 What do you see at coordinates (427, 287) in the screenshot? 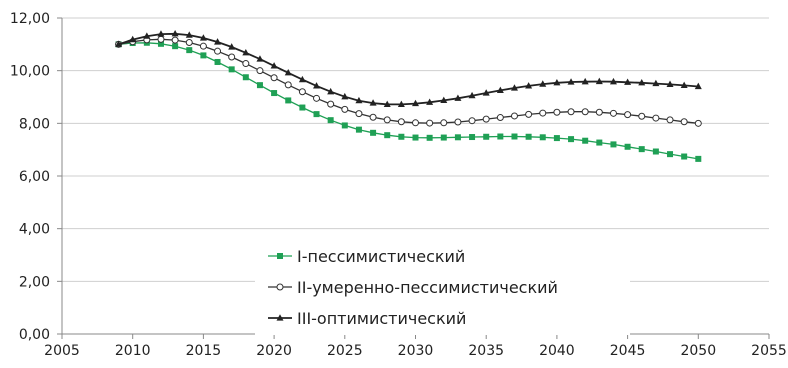
I see `legend-label: II-умеренно-пессимистический` at bounding box center [427, 287].